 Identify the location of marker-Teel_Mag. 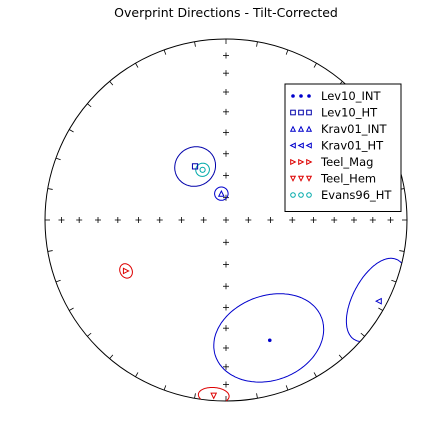
(126, 271).